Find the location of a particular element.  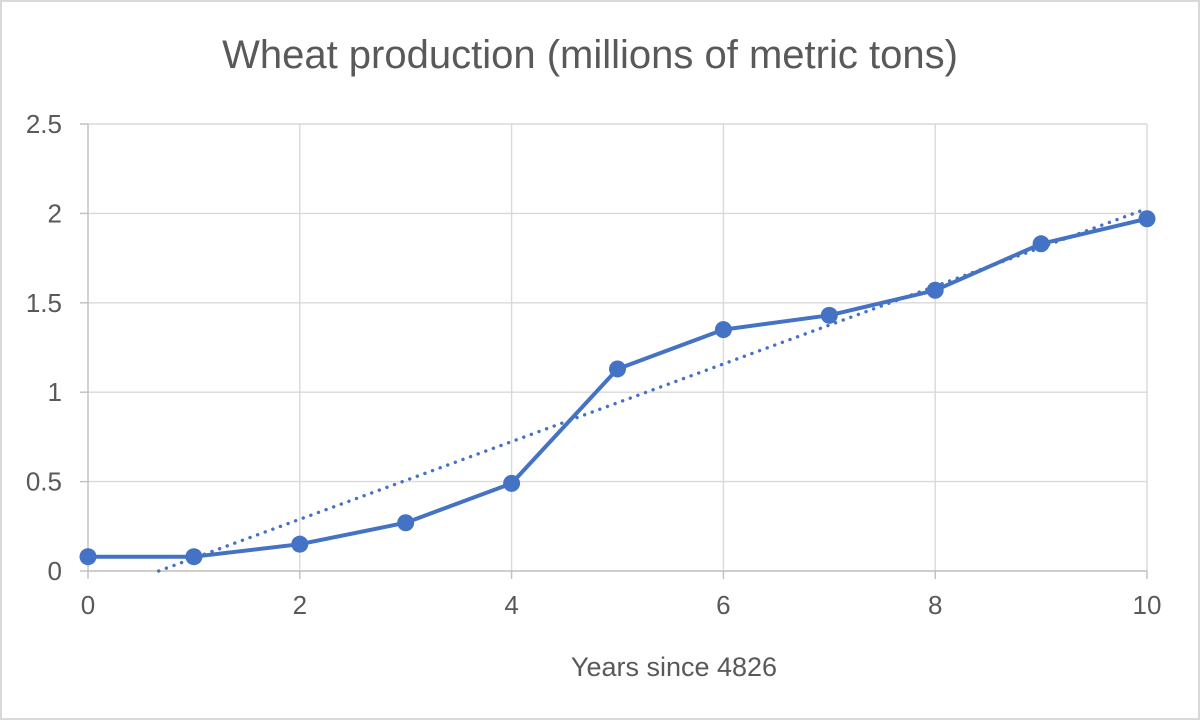

x-tick-label: 10 is located at coordinates (1147, 605).